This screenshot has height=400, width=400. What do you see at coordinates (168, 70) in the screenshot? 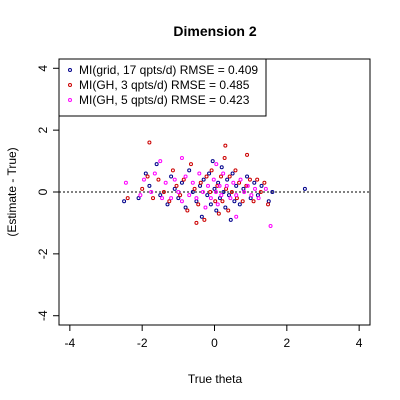
I see `legend-entry-label: MI(grid, 17 qpts/d) RMSE = 0.409` at bounding box center [168, 70].